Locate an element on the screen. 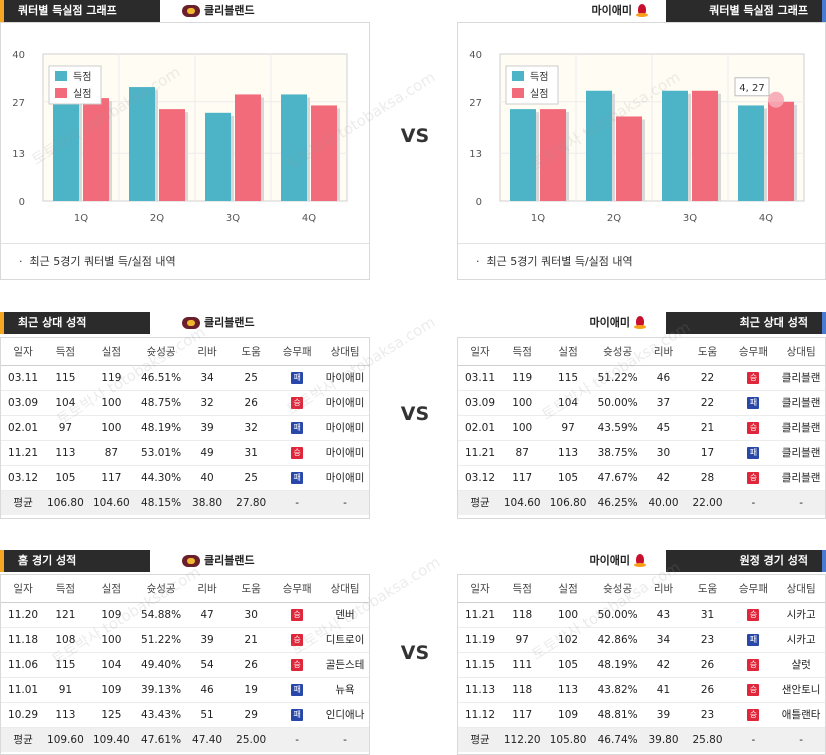 Image resolution: width=826 pixels, height=755 pixels. table-row: 11.13 118 113 43.82% 41 26 승 샌안토니 is located at coordinates (641, 690).